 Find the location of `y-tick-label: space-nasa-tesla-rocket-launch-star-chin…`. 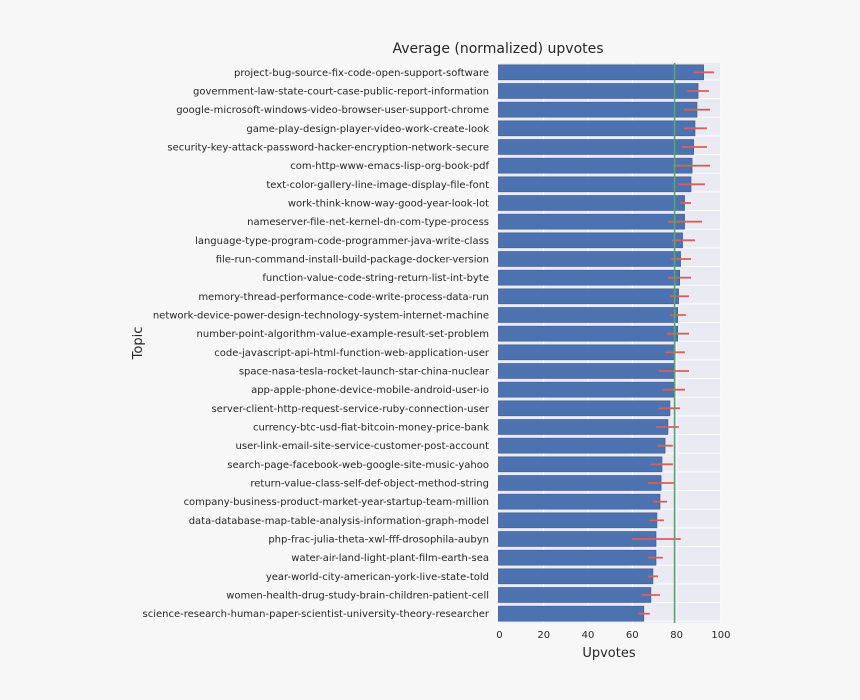

y-tick-label: space-nasa-tesla-rocket-launch-star-chin… is located at coordinates (364, 372).